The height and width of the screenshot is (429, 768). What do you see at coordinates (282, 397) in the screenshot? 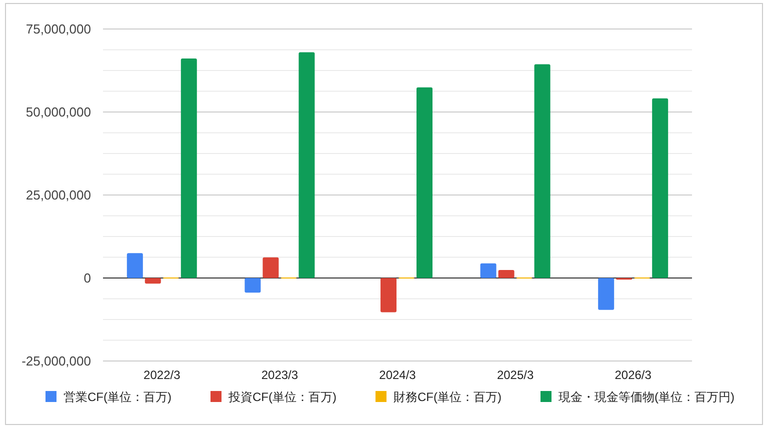
I see `legend-label: 投資CF(単位：百万)` at bounding box center [282, 397].